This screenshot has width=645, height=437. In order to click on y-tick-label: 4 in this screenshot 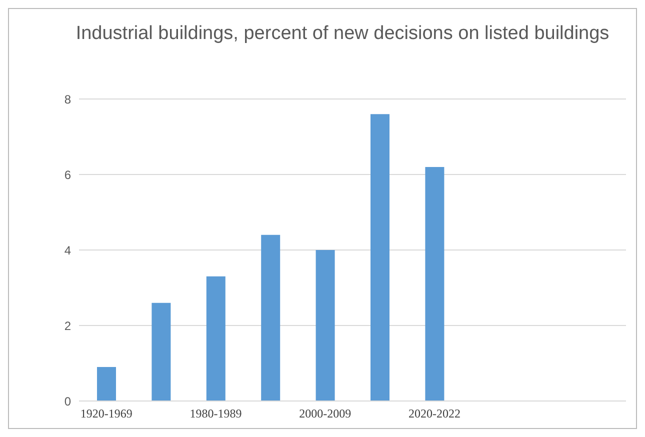, I will do `click(68, 250)`.